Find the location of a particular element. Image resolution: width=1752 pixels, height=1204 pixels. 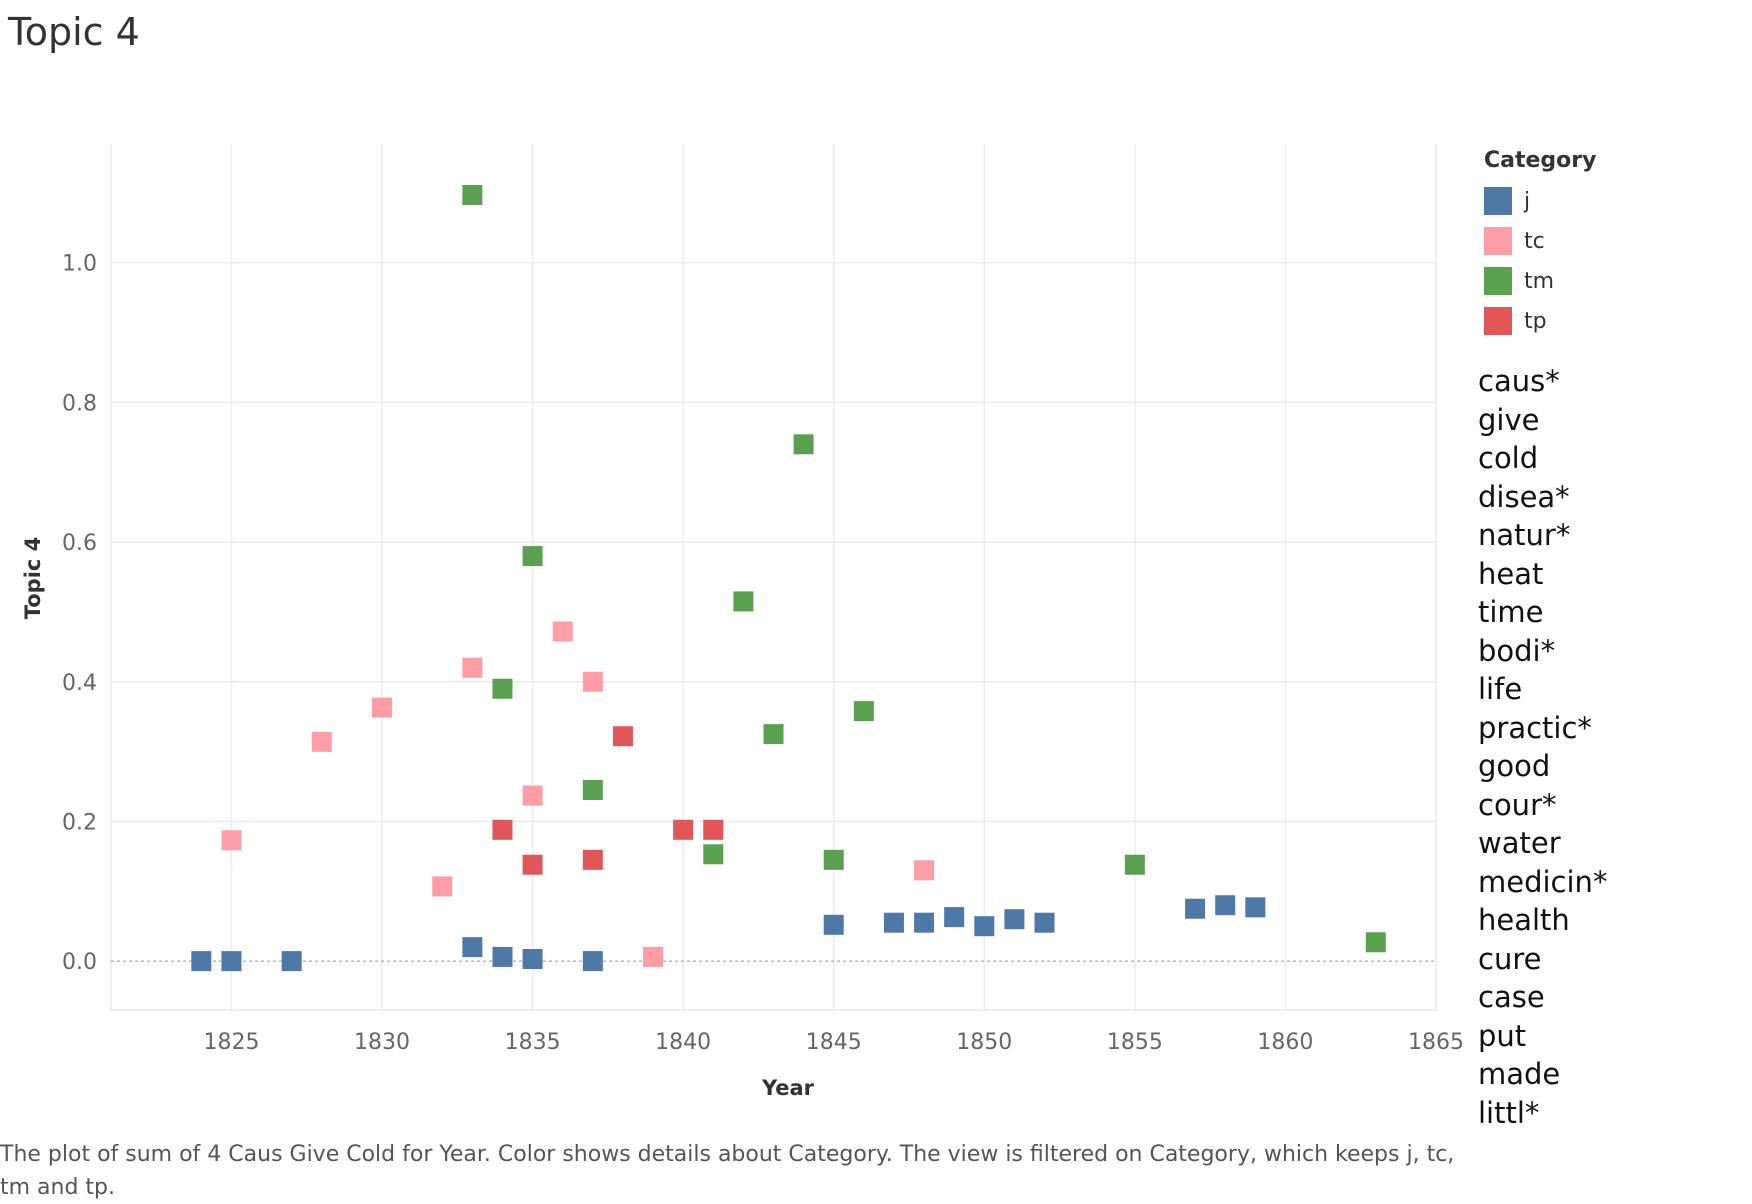

topic-word: made is located at coordinates (1519, 1074).